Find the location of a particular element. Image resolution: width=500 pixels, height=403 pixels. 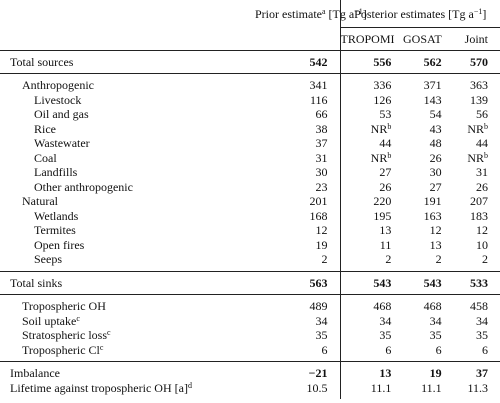

posterior-value: 37 is located at coordinates (473, 371).